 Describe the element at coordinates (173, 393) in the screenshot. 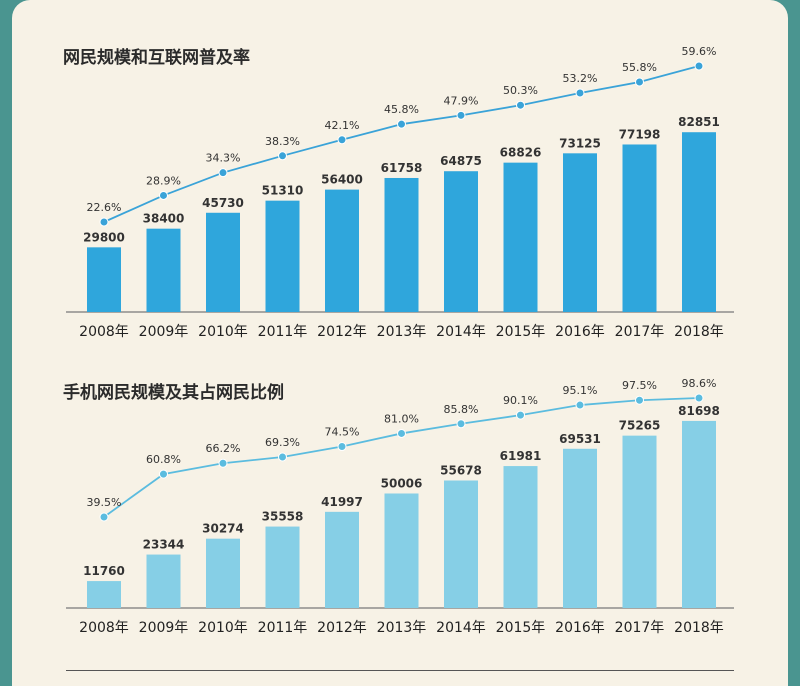

I see `chart-title-mobile-users: 手机网民规模及其占网民比例` at that location.